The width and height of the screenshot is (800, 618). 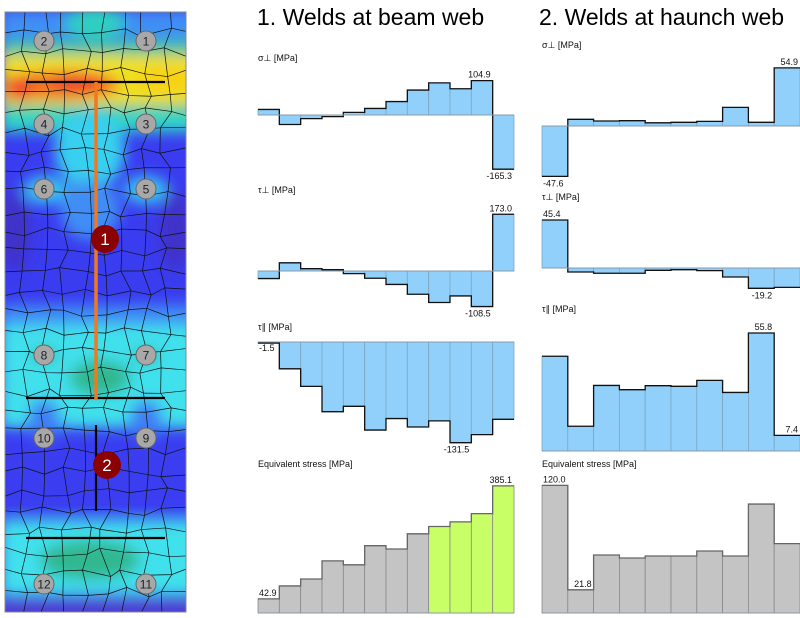 I want to click on bolt-2: 2, so click(x=44, y=41).